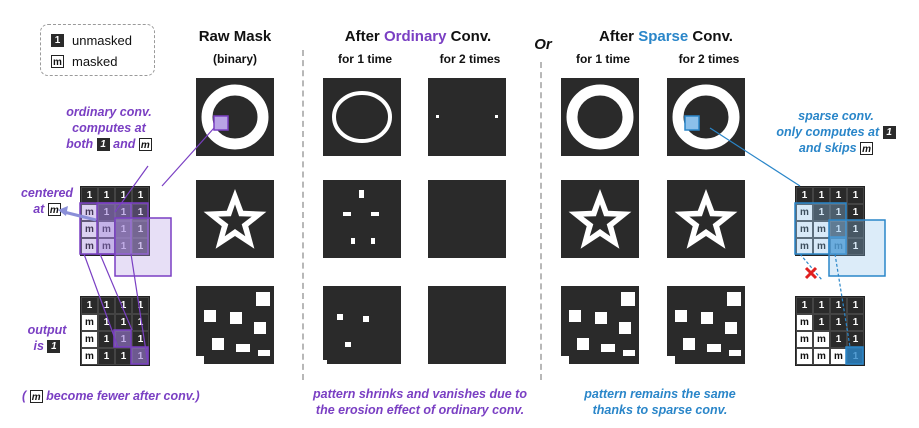 Image resolution: width=919 pixels, height=428 pixels. What do you see at coordinates (234, 59) in the screenshot?
I see `raw-mask-subheader: (binary)` at bounding box center [234, 59].